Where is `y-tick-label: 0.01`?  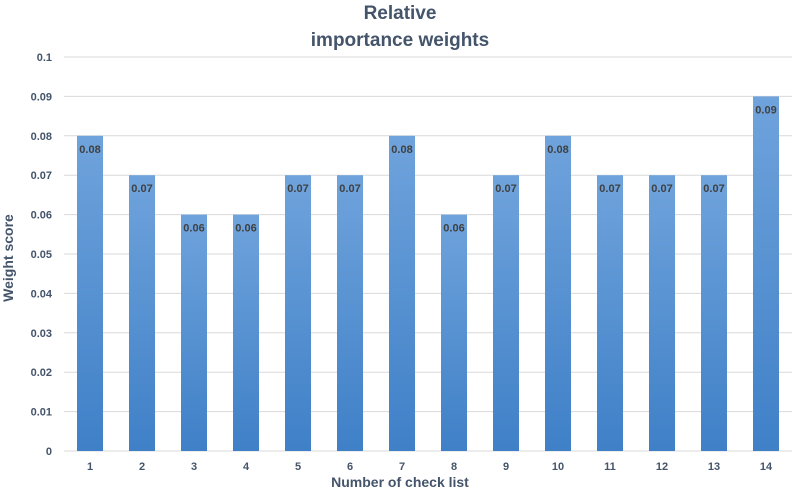
y-tick-label: 0.01 is located at coordinates (41, 413).